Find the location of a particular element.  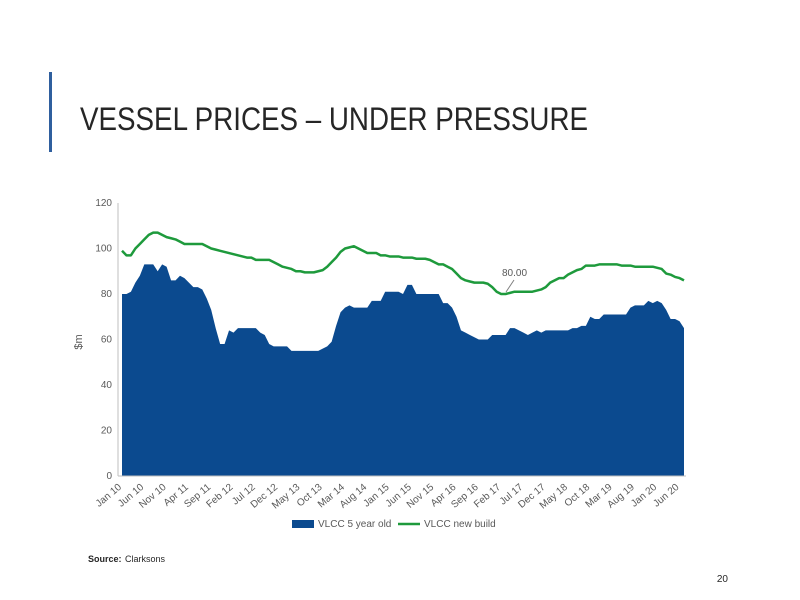

legend-label: VLCC new build is located at coordinates (460, 524).